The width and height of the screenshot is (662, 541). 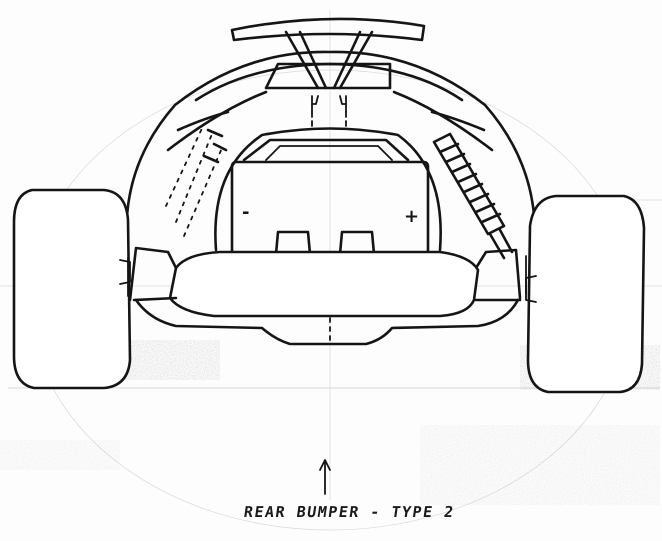 What do you see at coordinates (411, 216) in the screenshot?
I see `battery-positive-terminal: +` at bounding box center [411, 216].